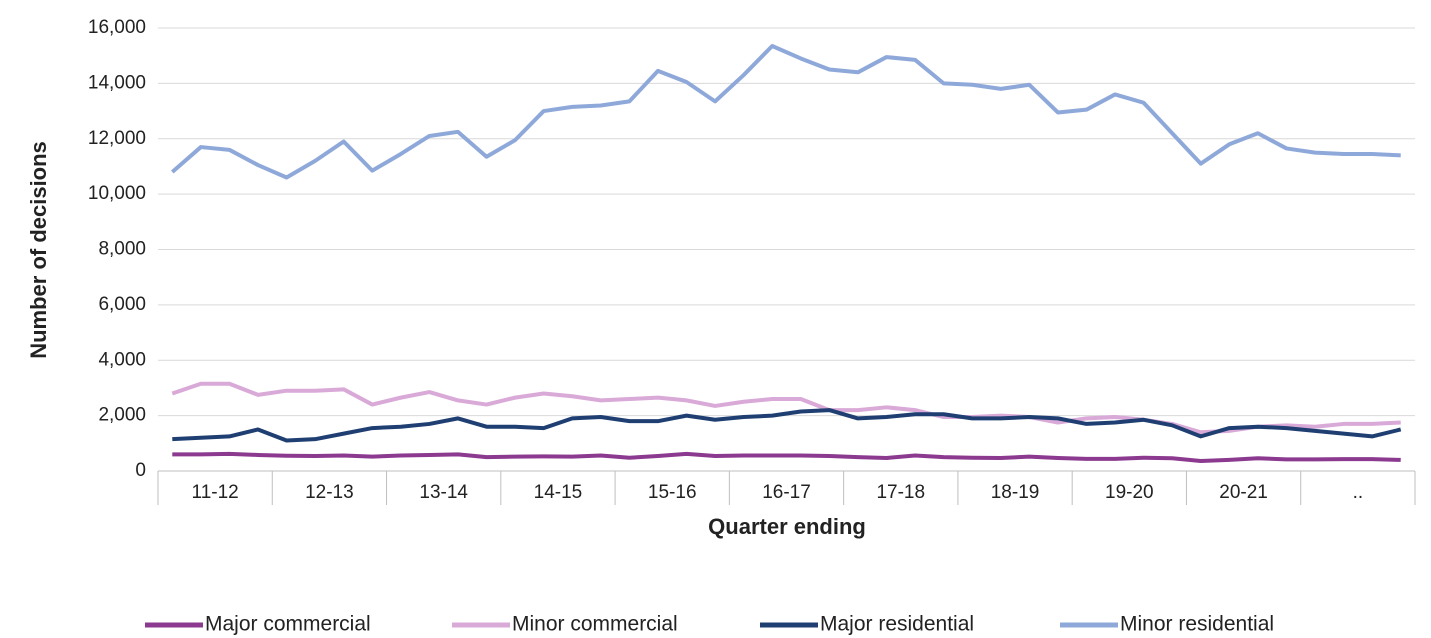  Describe the element at coordinates (329, 492) in the screenshot. I see `x-tick-label: 12-13` at that location.